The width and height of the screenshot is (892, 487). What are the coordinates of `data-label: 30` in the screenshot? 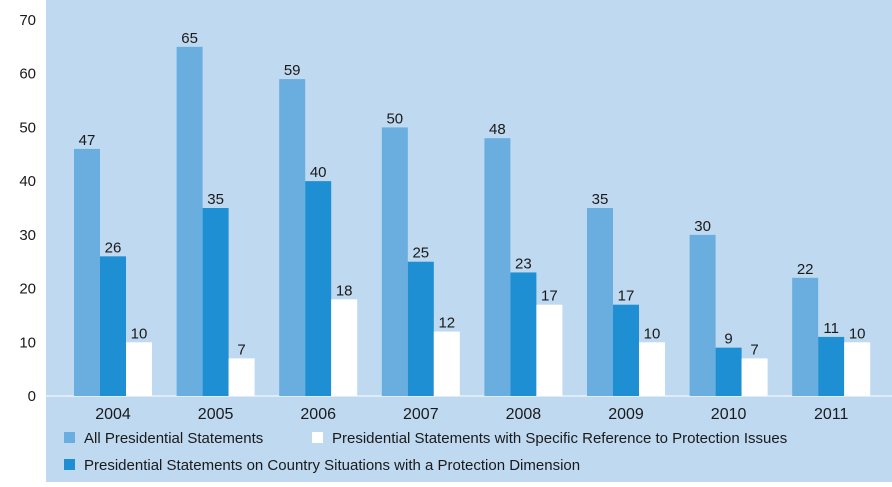 It's located at (702, 226).